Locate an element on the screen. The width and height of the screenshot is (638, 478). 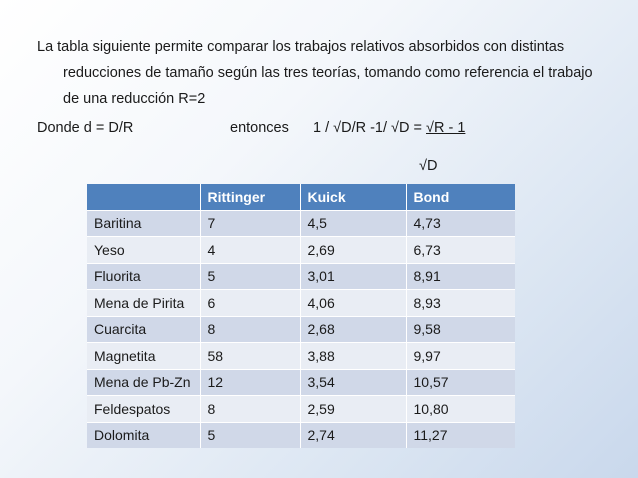
cell-rittinger: 7 is located at coordinates (250, 223).